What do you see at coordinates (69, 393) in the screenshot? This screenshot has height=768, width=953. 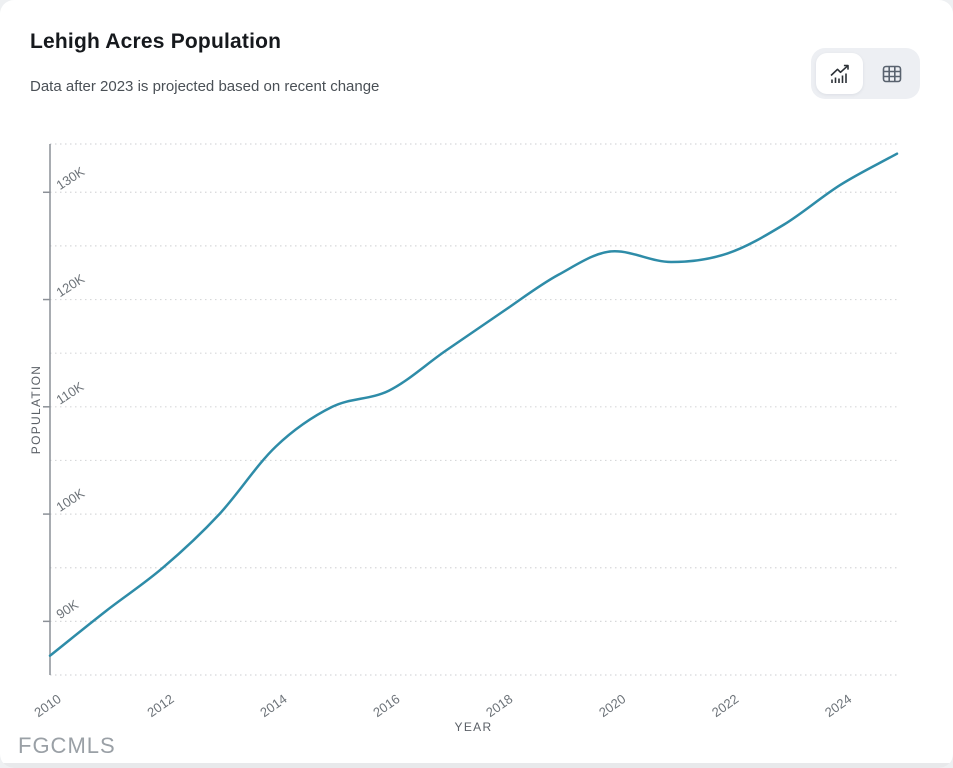 I see `y-tick-label: 110K` at bounding box center [69, 393].